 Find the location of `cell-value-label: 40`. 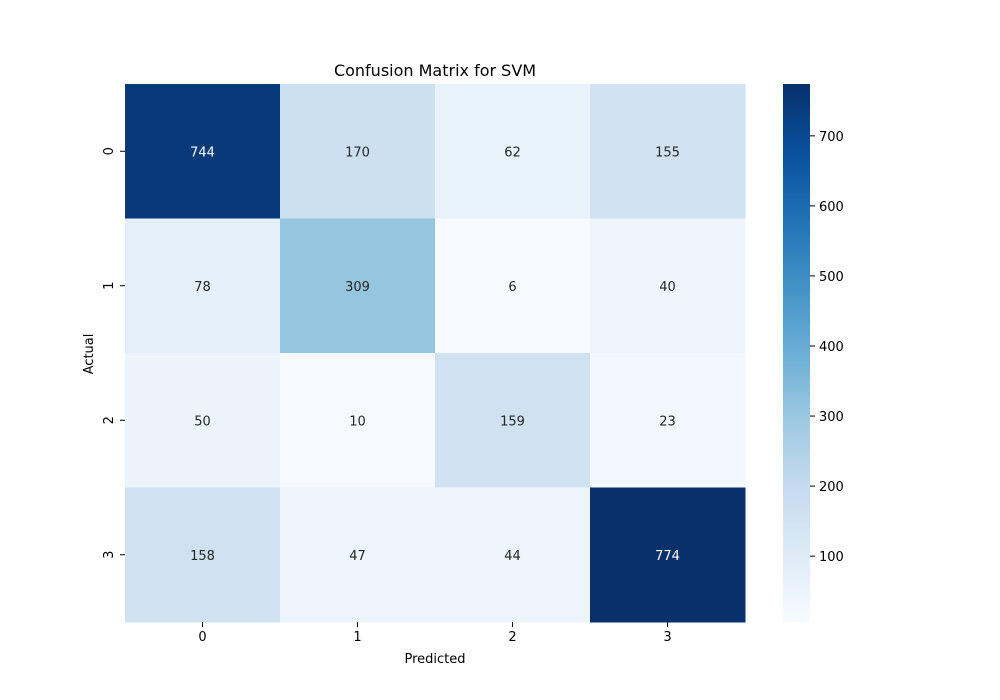

cell-value-label: 40 is located at coordinates (667, 287).